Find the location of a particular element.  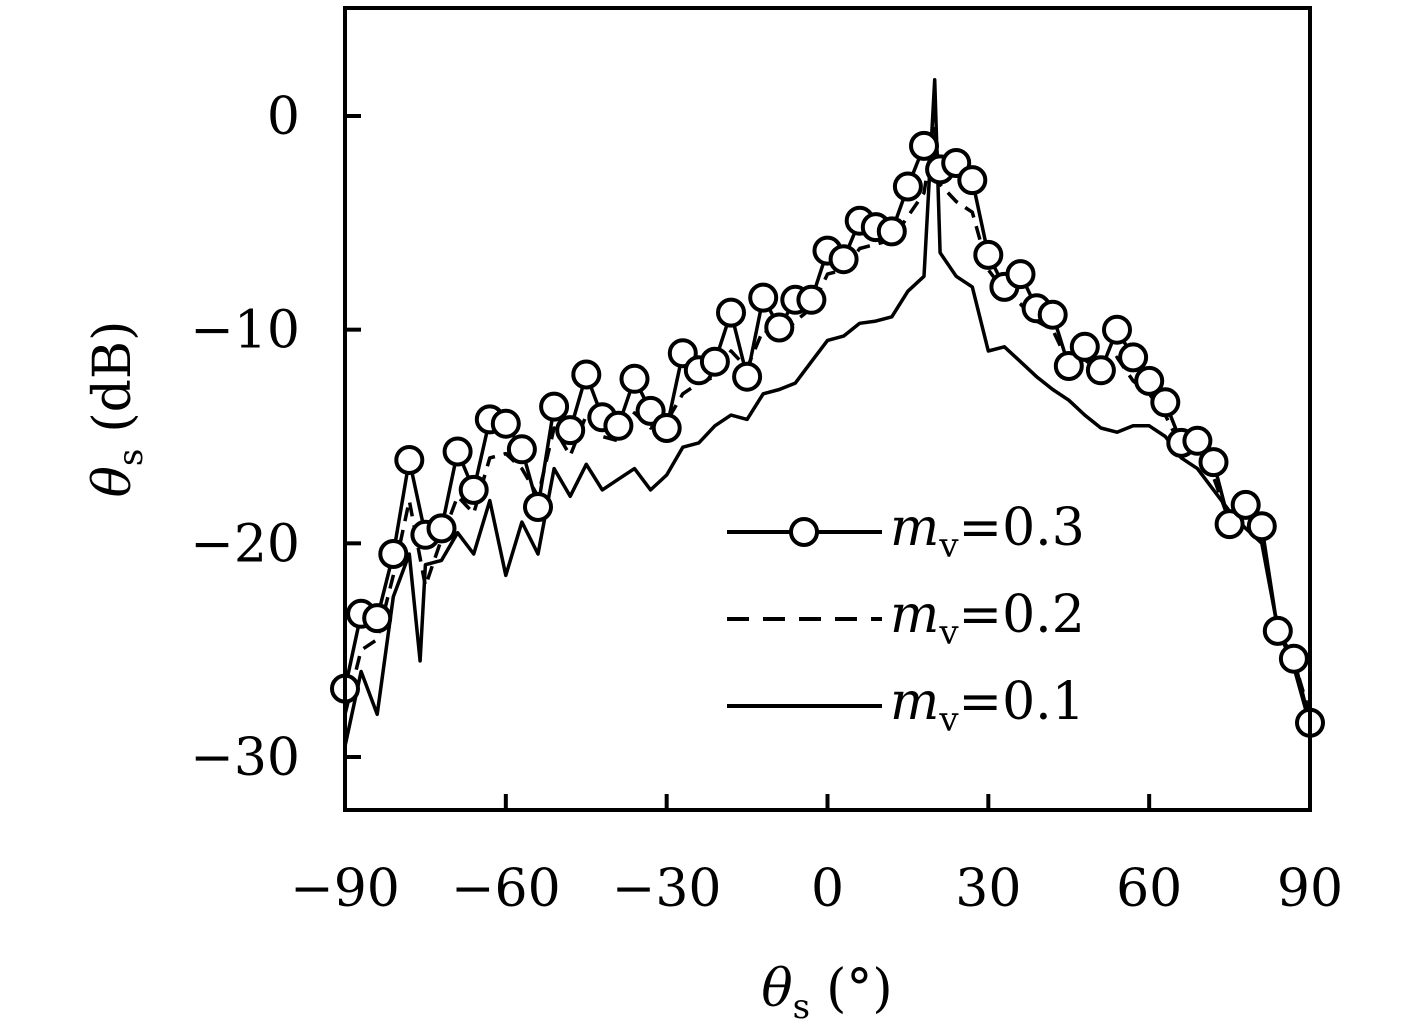

x-tick-label-3: 0 is located at coordinates (827, 889).